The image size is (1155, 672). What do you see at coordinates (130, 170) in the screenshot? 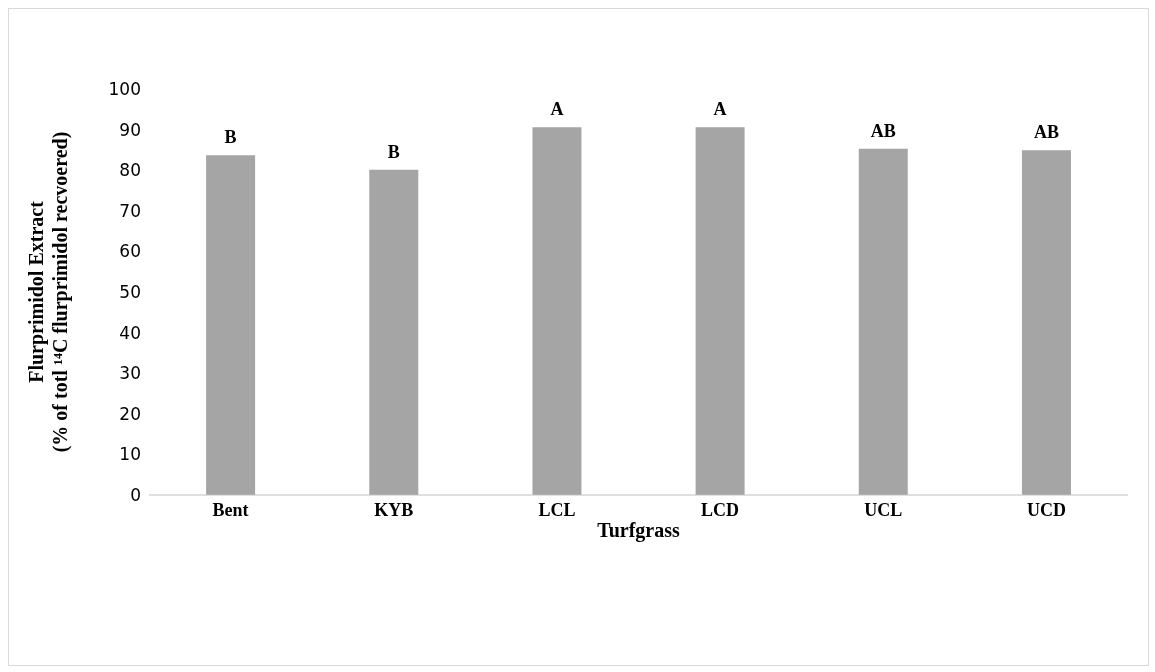
I see `y-tick-label: 80` at bounding box center [130, 170].